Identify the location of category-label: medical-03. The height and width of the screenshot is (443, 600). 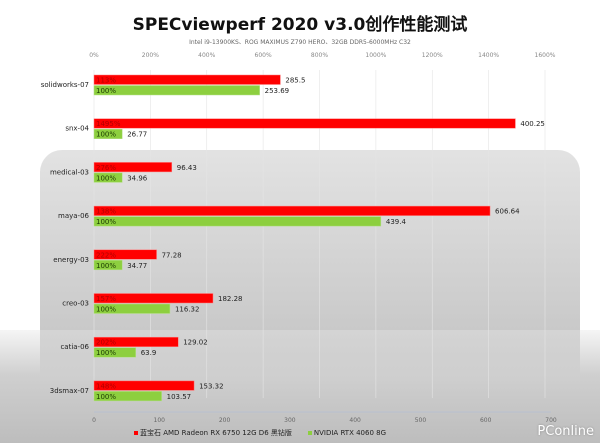
(69, 172).